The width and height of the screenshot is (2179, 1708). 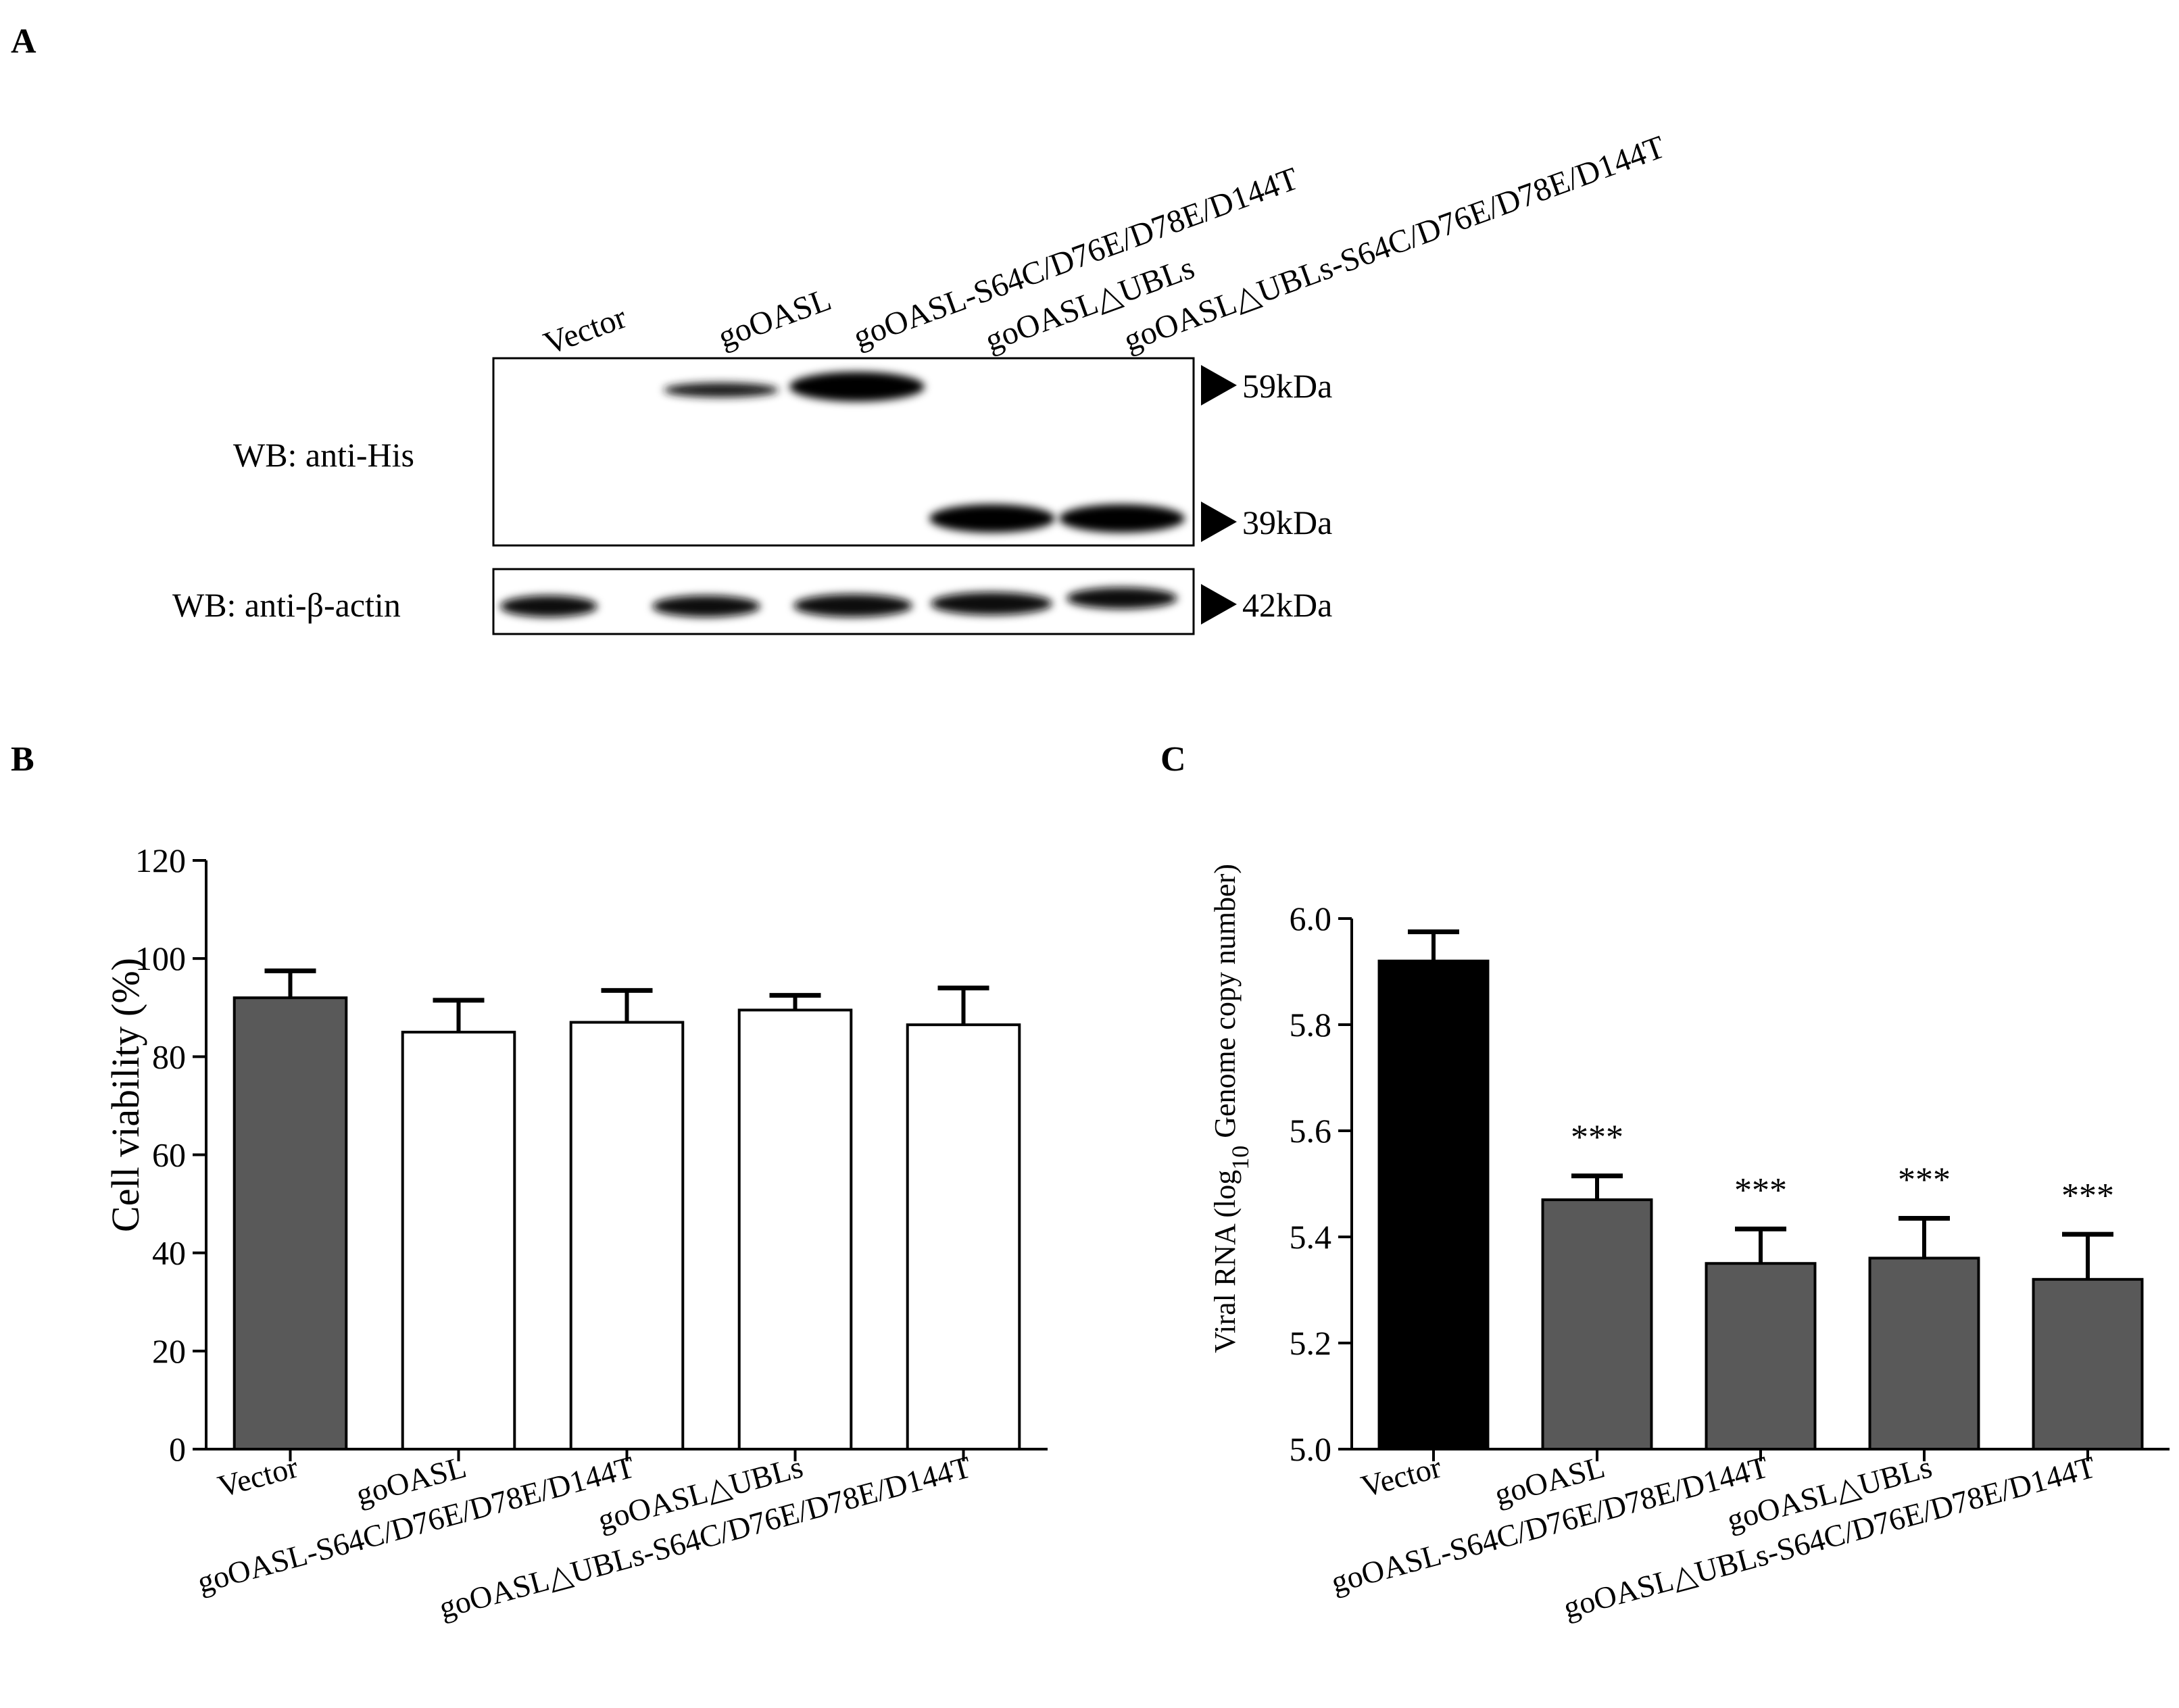 I want to click on y-tick-label: 5.4, so click(x=1311, y=1237).